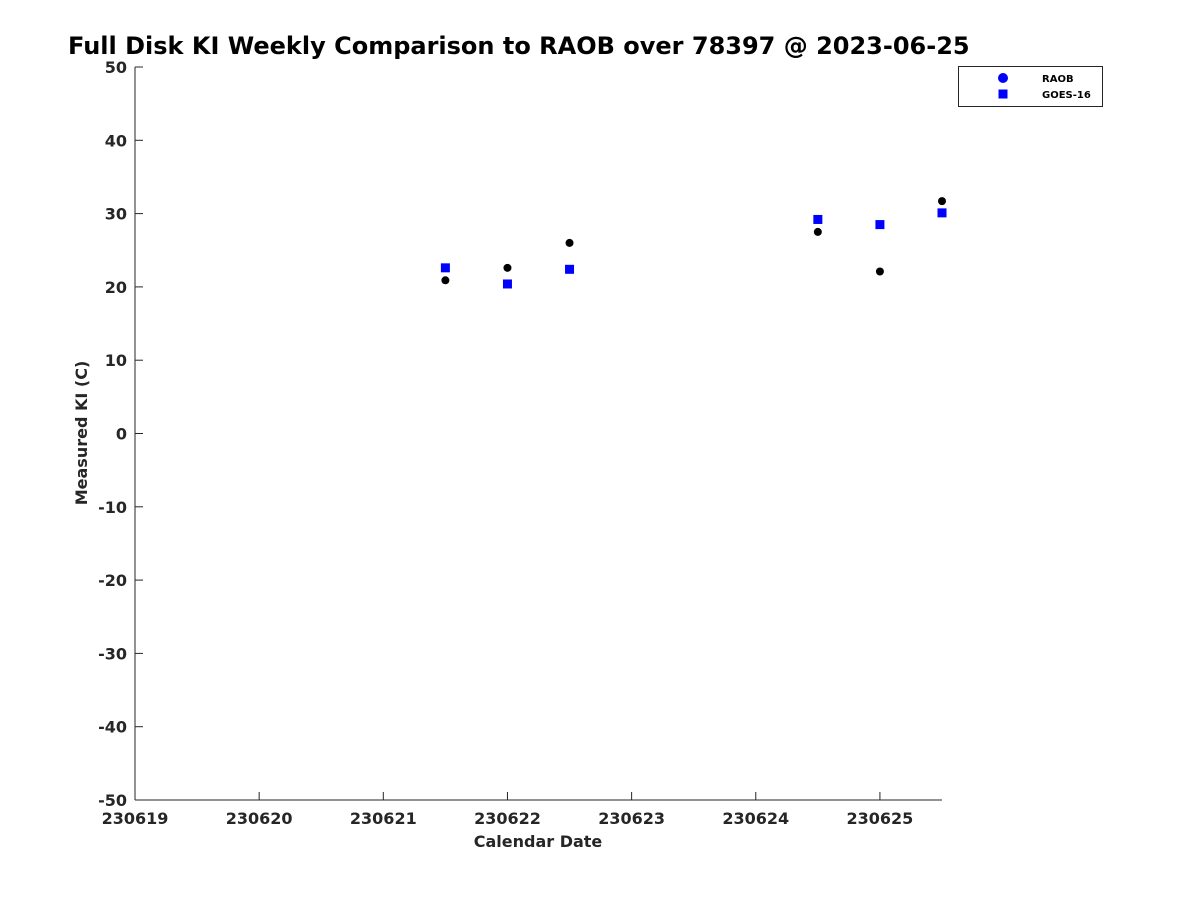 The width and height of the screenshot is (1200, 900). Describe the element at coordinates (116, 67) in the screenshot. I see `y-tick-label: 50` at that location.